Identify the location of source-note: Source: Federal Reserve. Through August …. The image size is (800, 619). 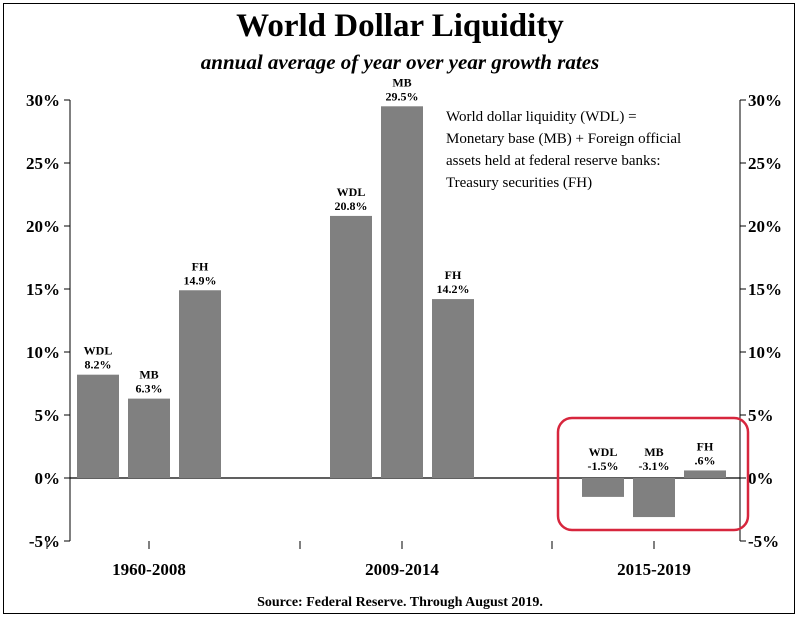
(400, 602).